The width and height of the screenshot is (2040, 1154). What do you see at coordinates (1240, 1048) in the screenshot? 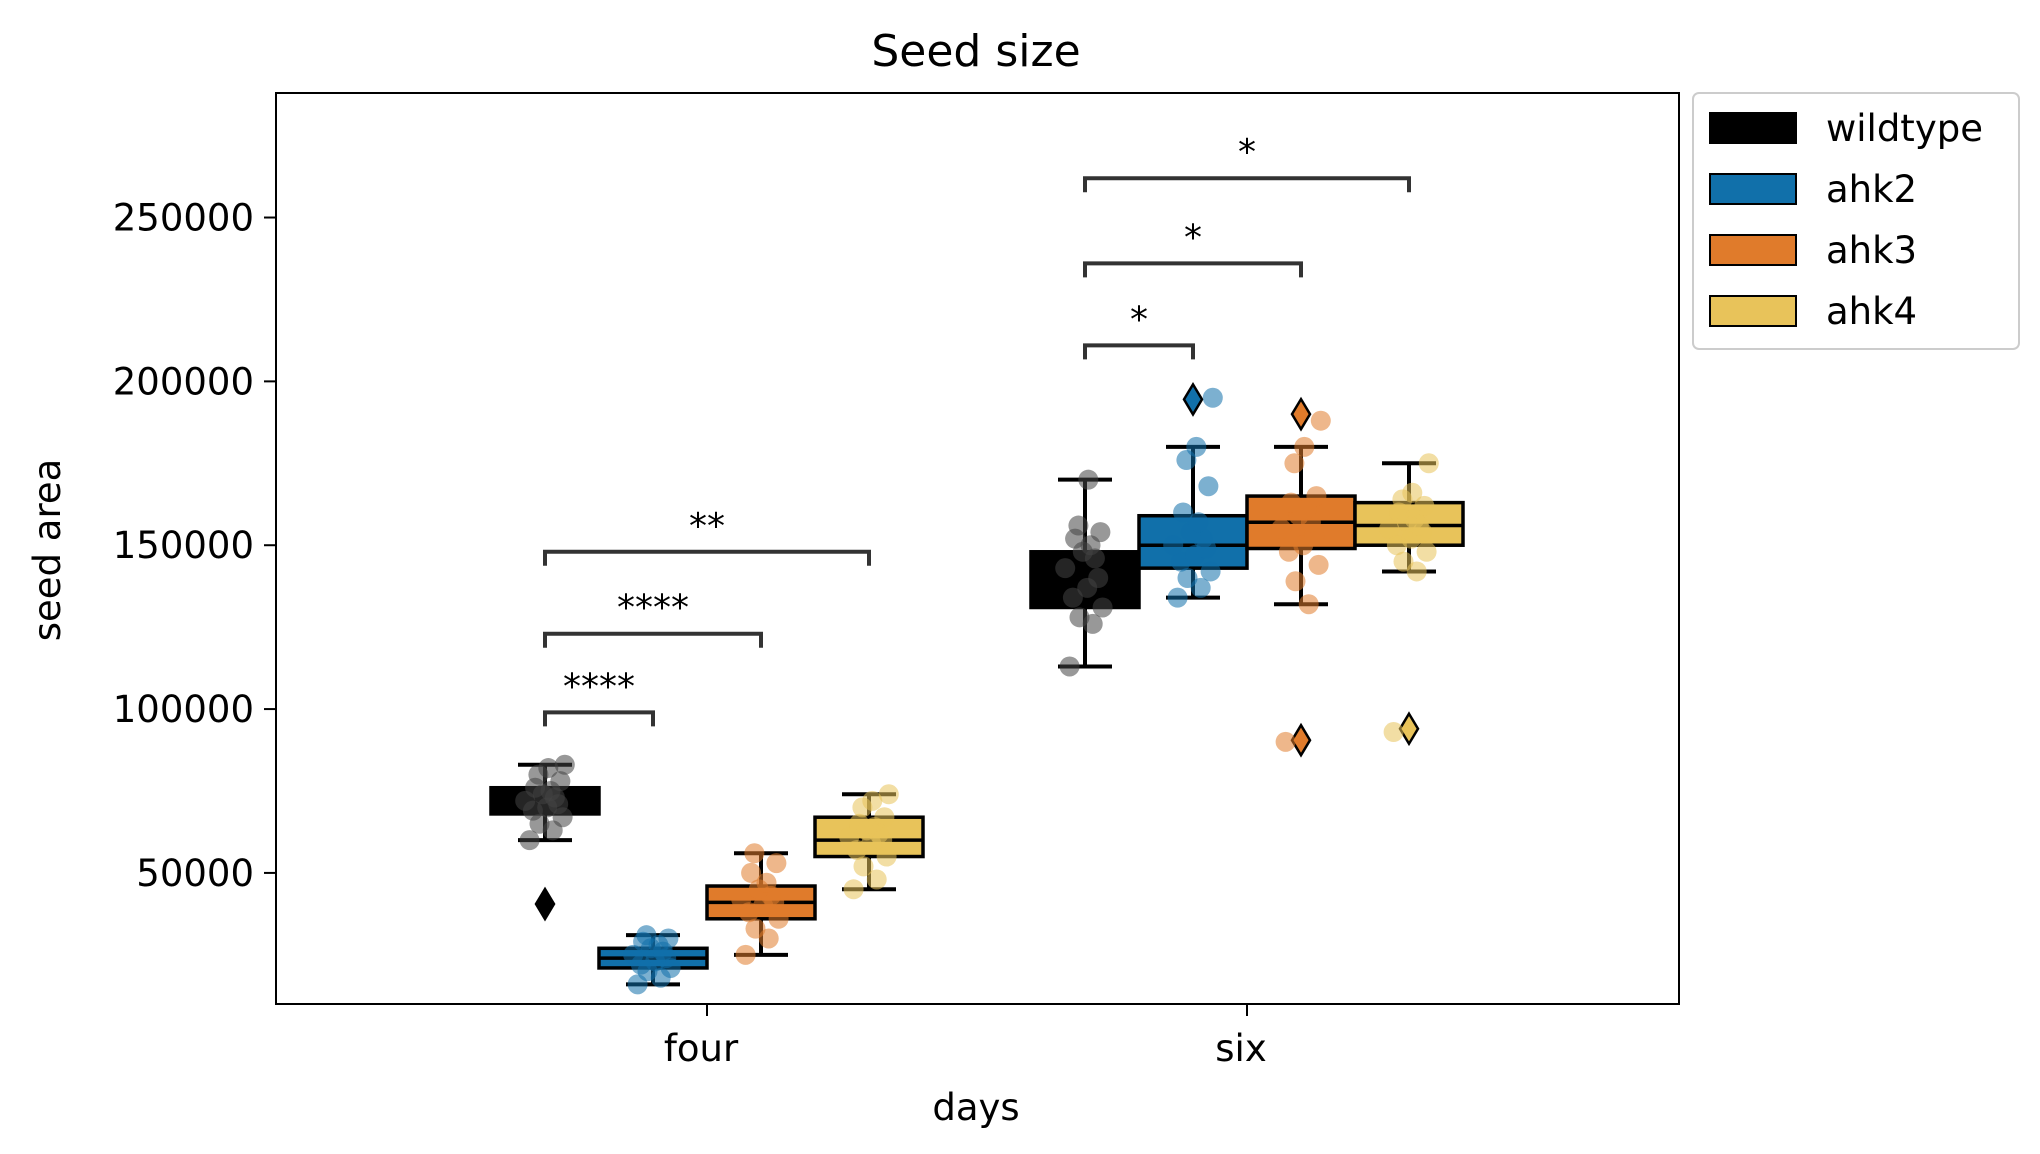
I see `x-tick-label: six` at bounding box center [1240, 1048].